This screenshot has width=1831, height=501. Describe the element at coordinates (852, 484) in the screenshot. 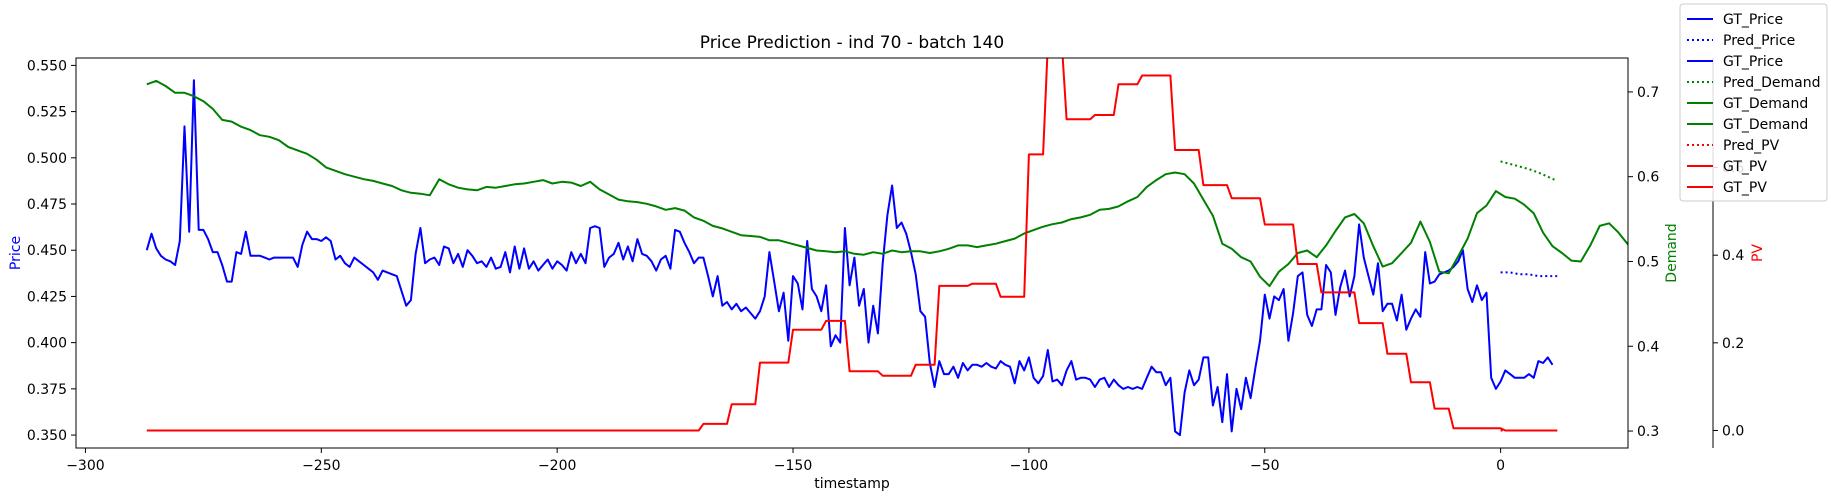

I see `x-axis-title: timestamp` at that location.